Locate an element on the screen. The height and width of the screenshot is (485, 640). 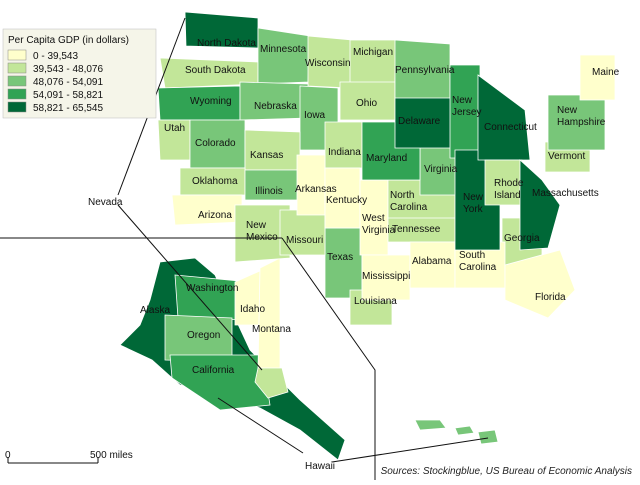
state-label-mississippi: Mississippi is located at coordinates (386, 276).